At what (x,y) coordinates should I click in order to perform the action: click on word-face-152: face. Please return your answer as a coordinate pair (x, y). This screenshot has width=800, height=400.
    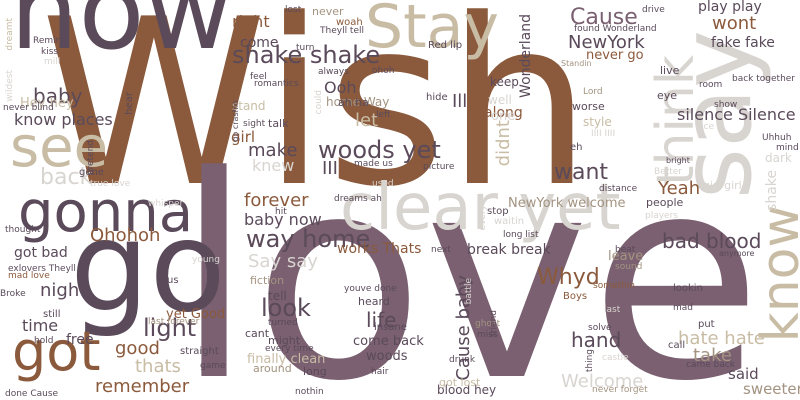
    Looking at the image, I should click on (705, 127).